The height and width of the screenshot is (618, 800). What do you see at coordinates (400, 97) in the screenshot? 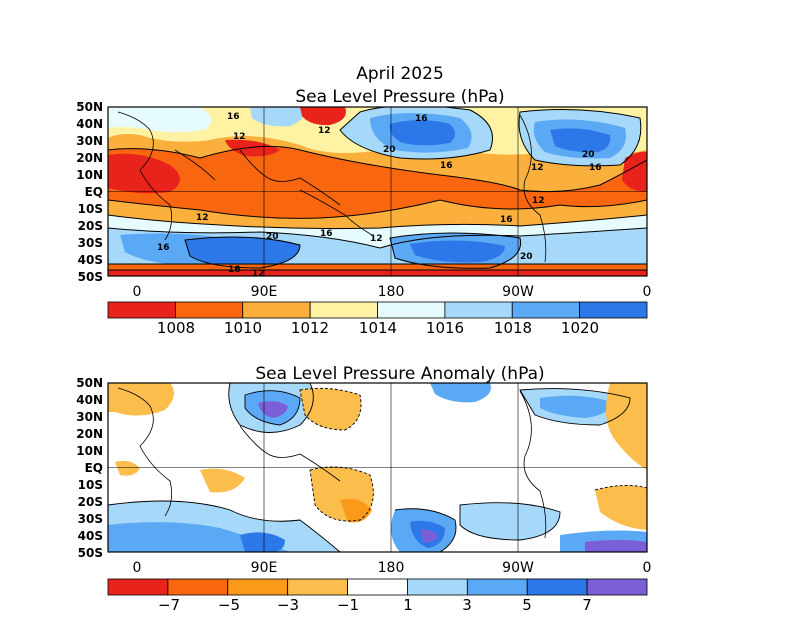
I see `top-title-line2: Sea Level Pressure (hPa)` at bounding box center [400, 97].